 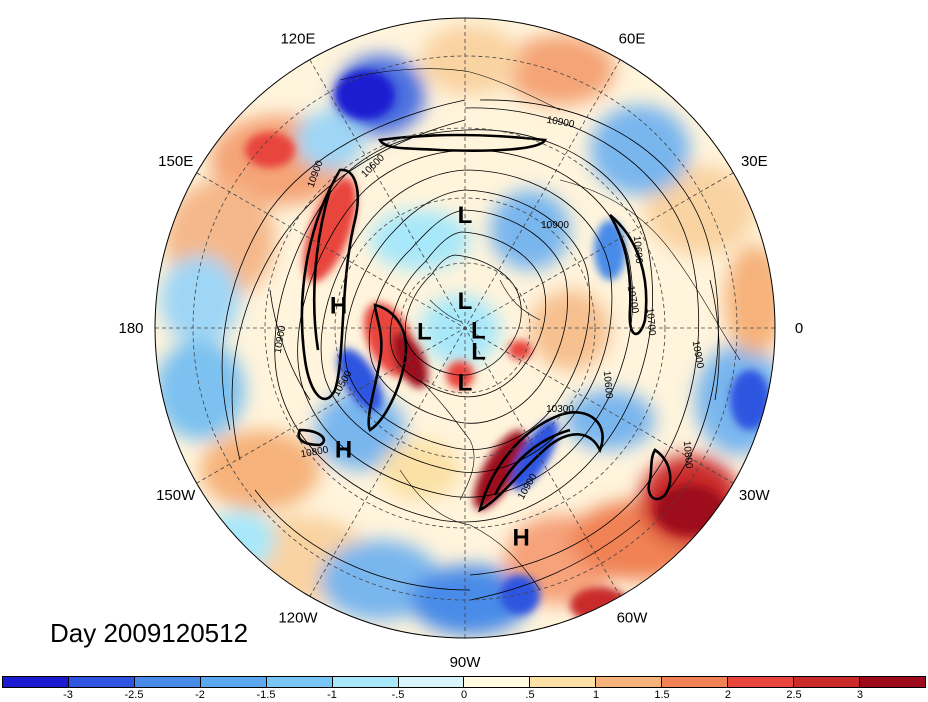 I want to click on colorbar-tick-label: .5, so click(x=530, y=695).